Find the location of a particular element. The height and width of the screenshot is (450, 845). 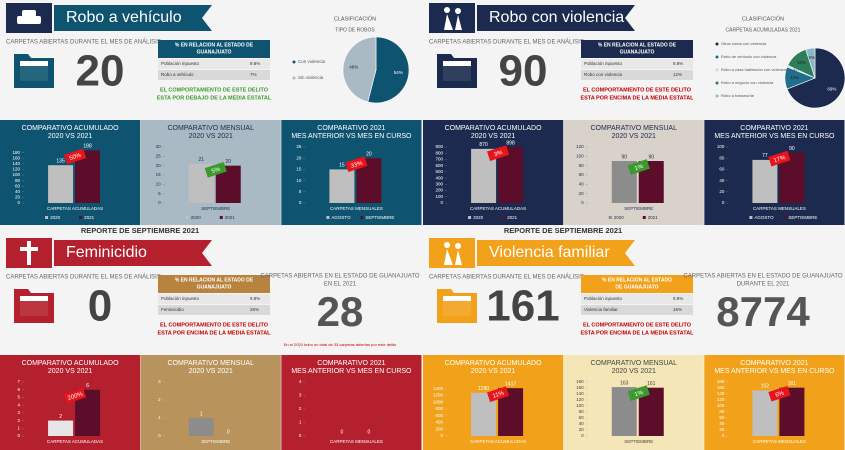

comment: EL COMPORTAMIENTO DE ESTE DELITO is located at coordinates (214, 325).